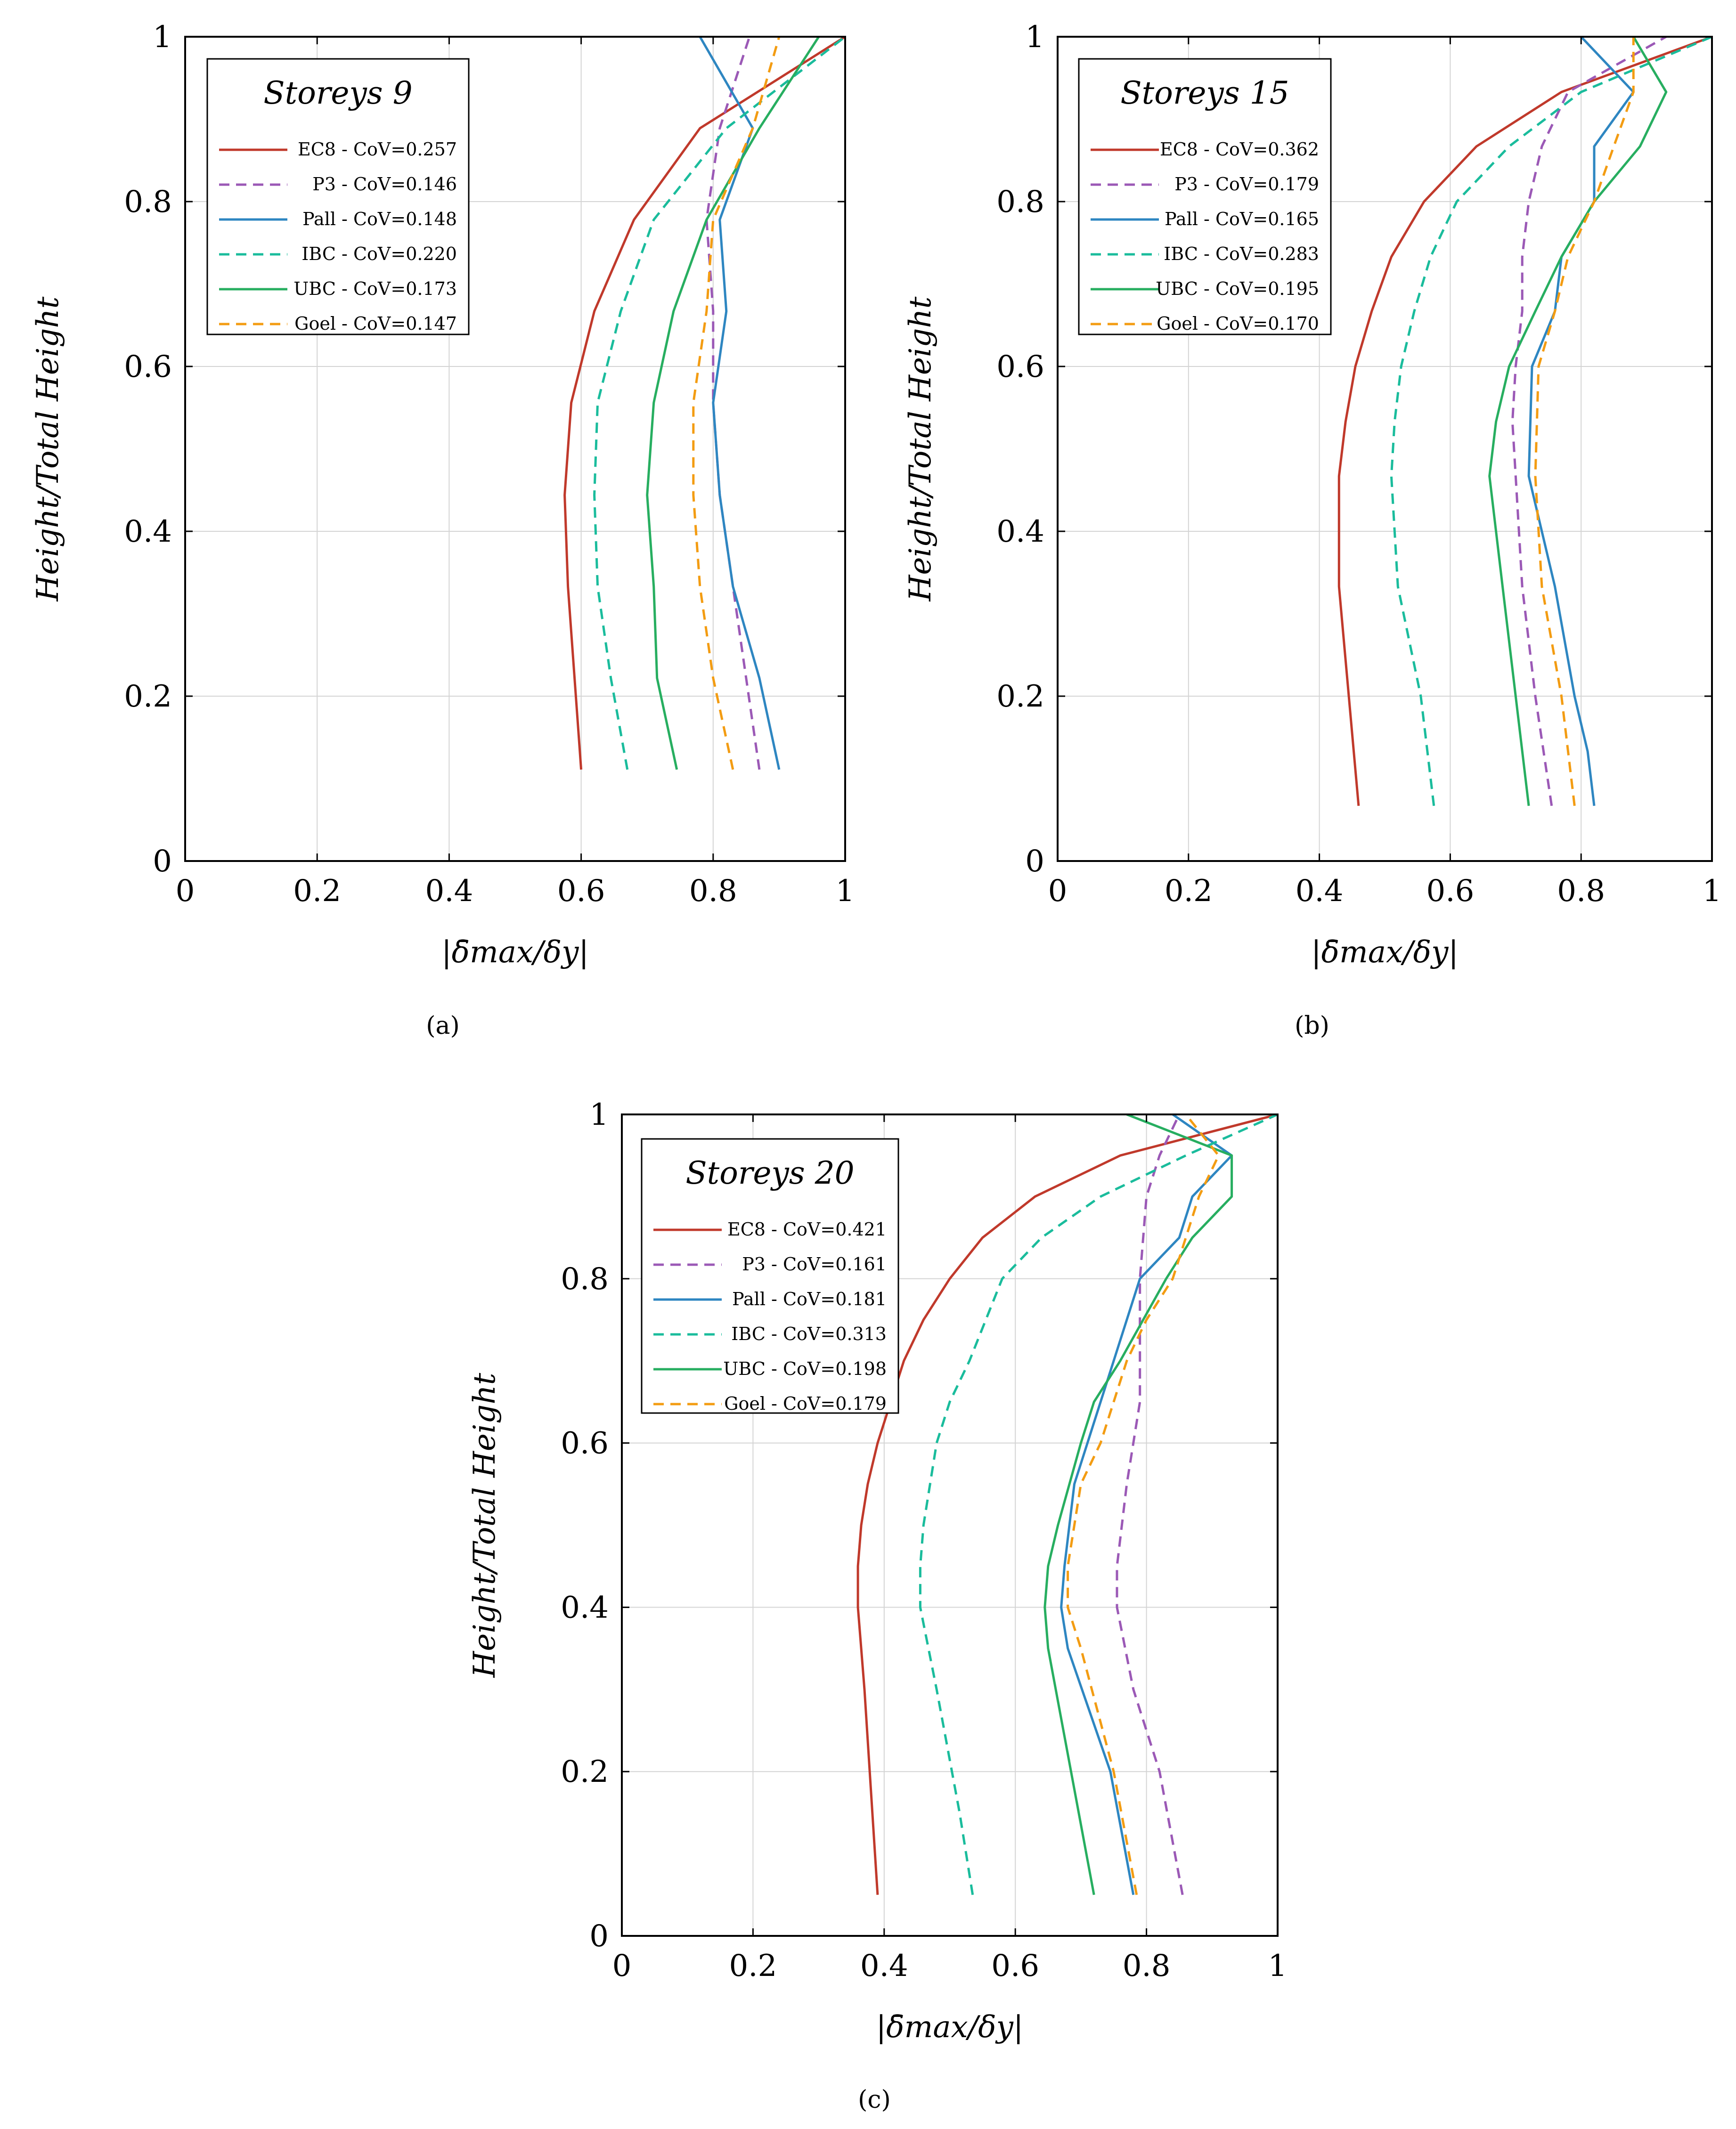  Describe the element at coordinates (385, 184) in the screenshot. I see `legend-label-p3: P3 - CoV=0.146` at that location.